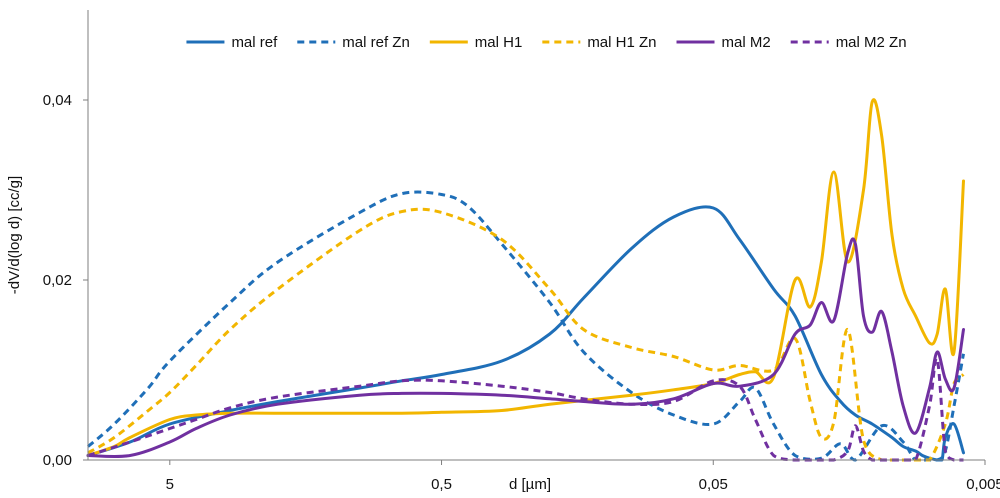 The width and height of the screenshot is (1000, 498). I want to click on legend-label: mal M2 Zn, so click(871, 42).